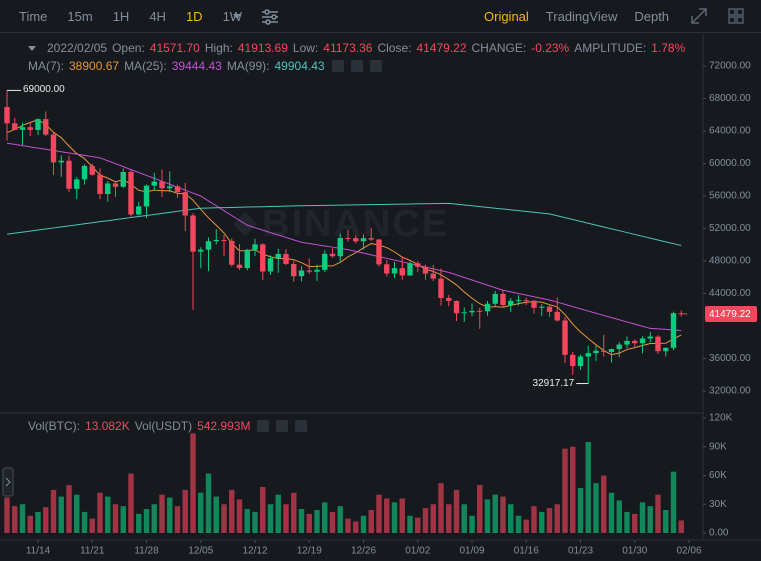  I want to click on high-label: 69000.00, so click(44, 89).